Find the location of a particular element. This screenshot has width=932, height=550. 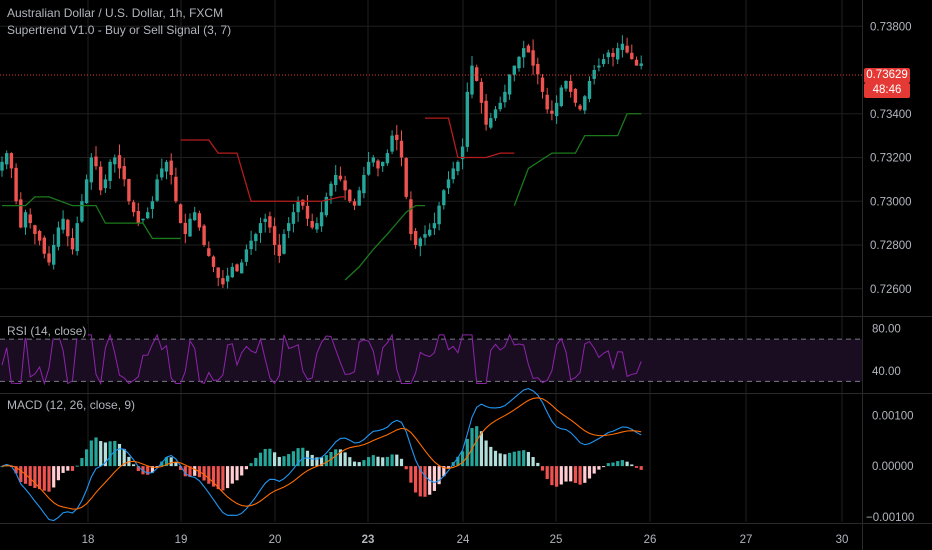

rsi-panel is located at coordinates (431, 359).